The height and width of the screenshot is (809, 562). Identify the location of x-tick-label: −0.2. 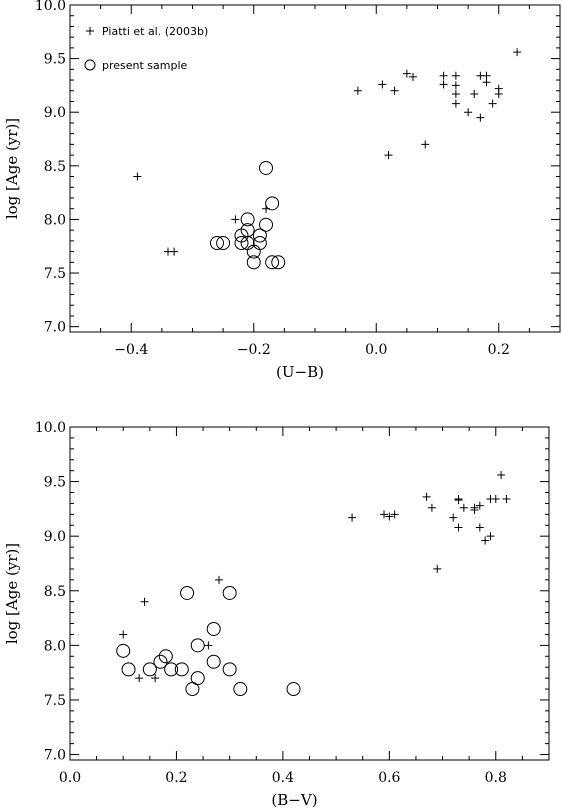
(254, 350).